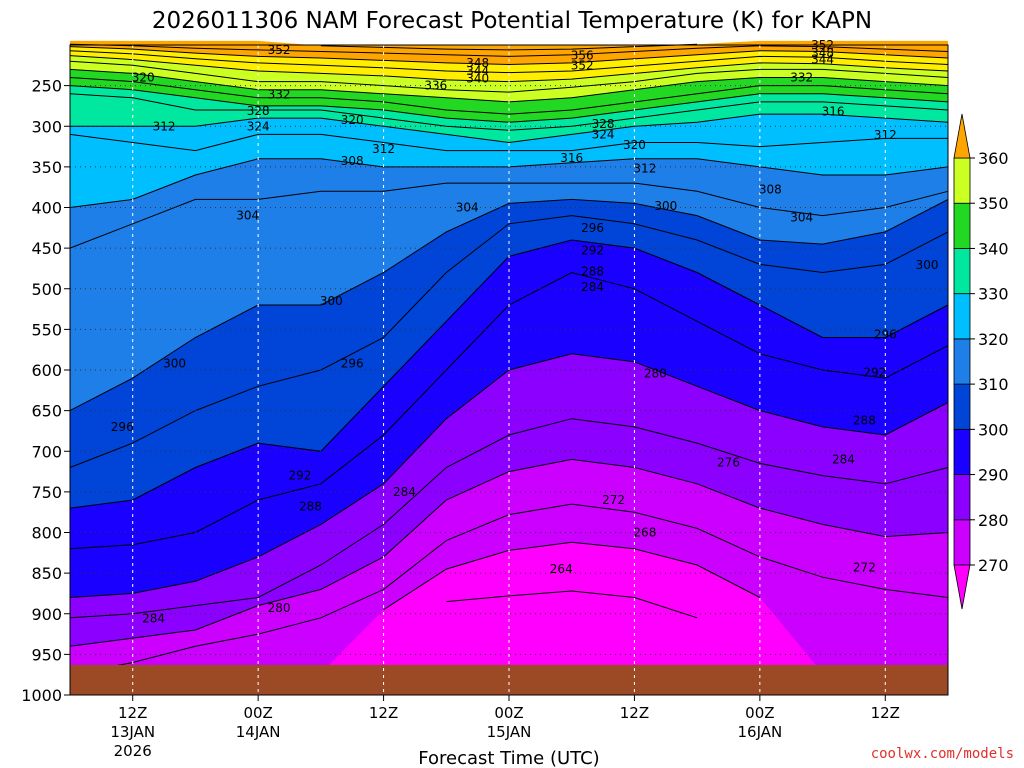  I want to click on colorbar-label: 310, so click(993, 384).